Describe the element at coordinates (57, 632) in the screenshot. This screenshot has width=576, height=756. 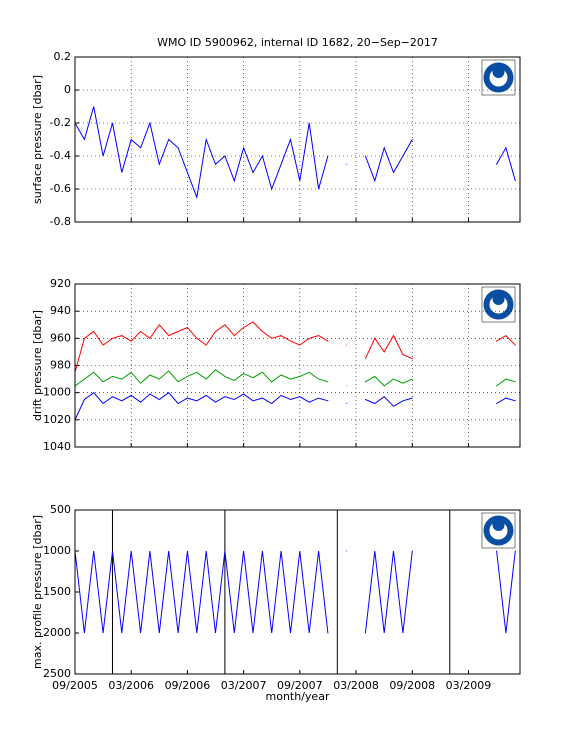
I see `y-tick-label: 2000` at that location.